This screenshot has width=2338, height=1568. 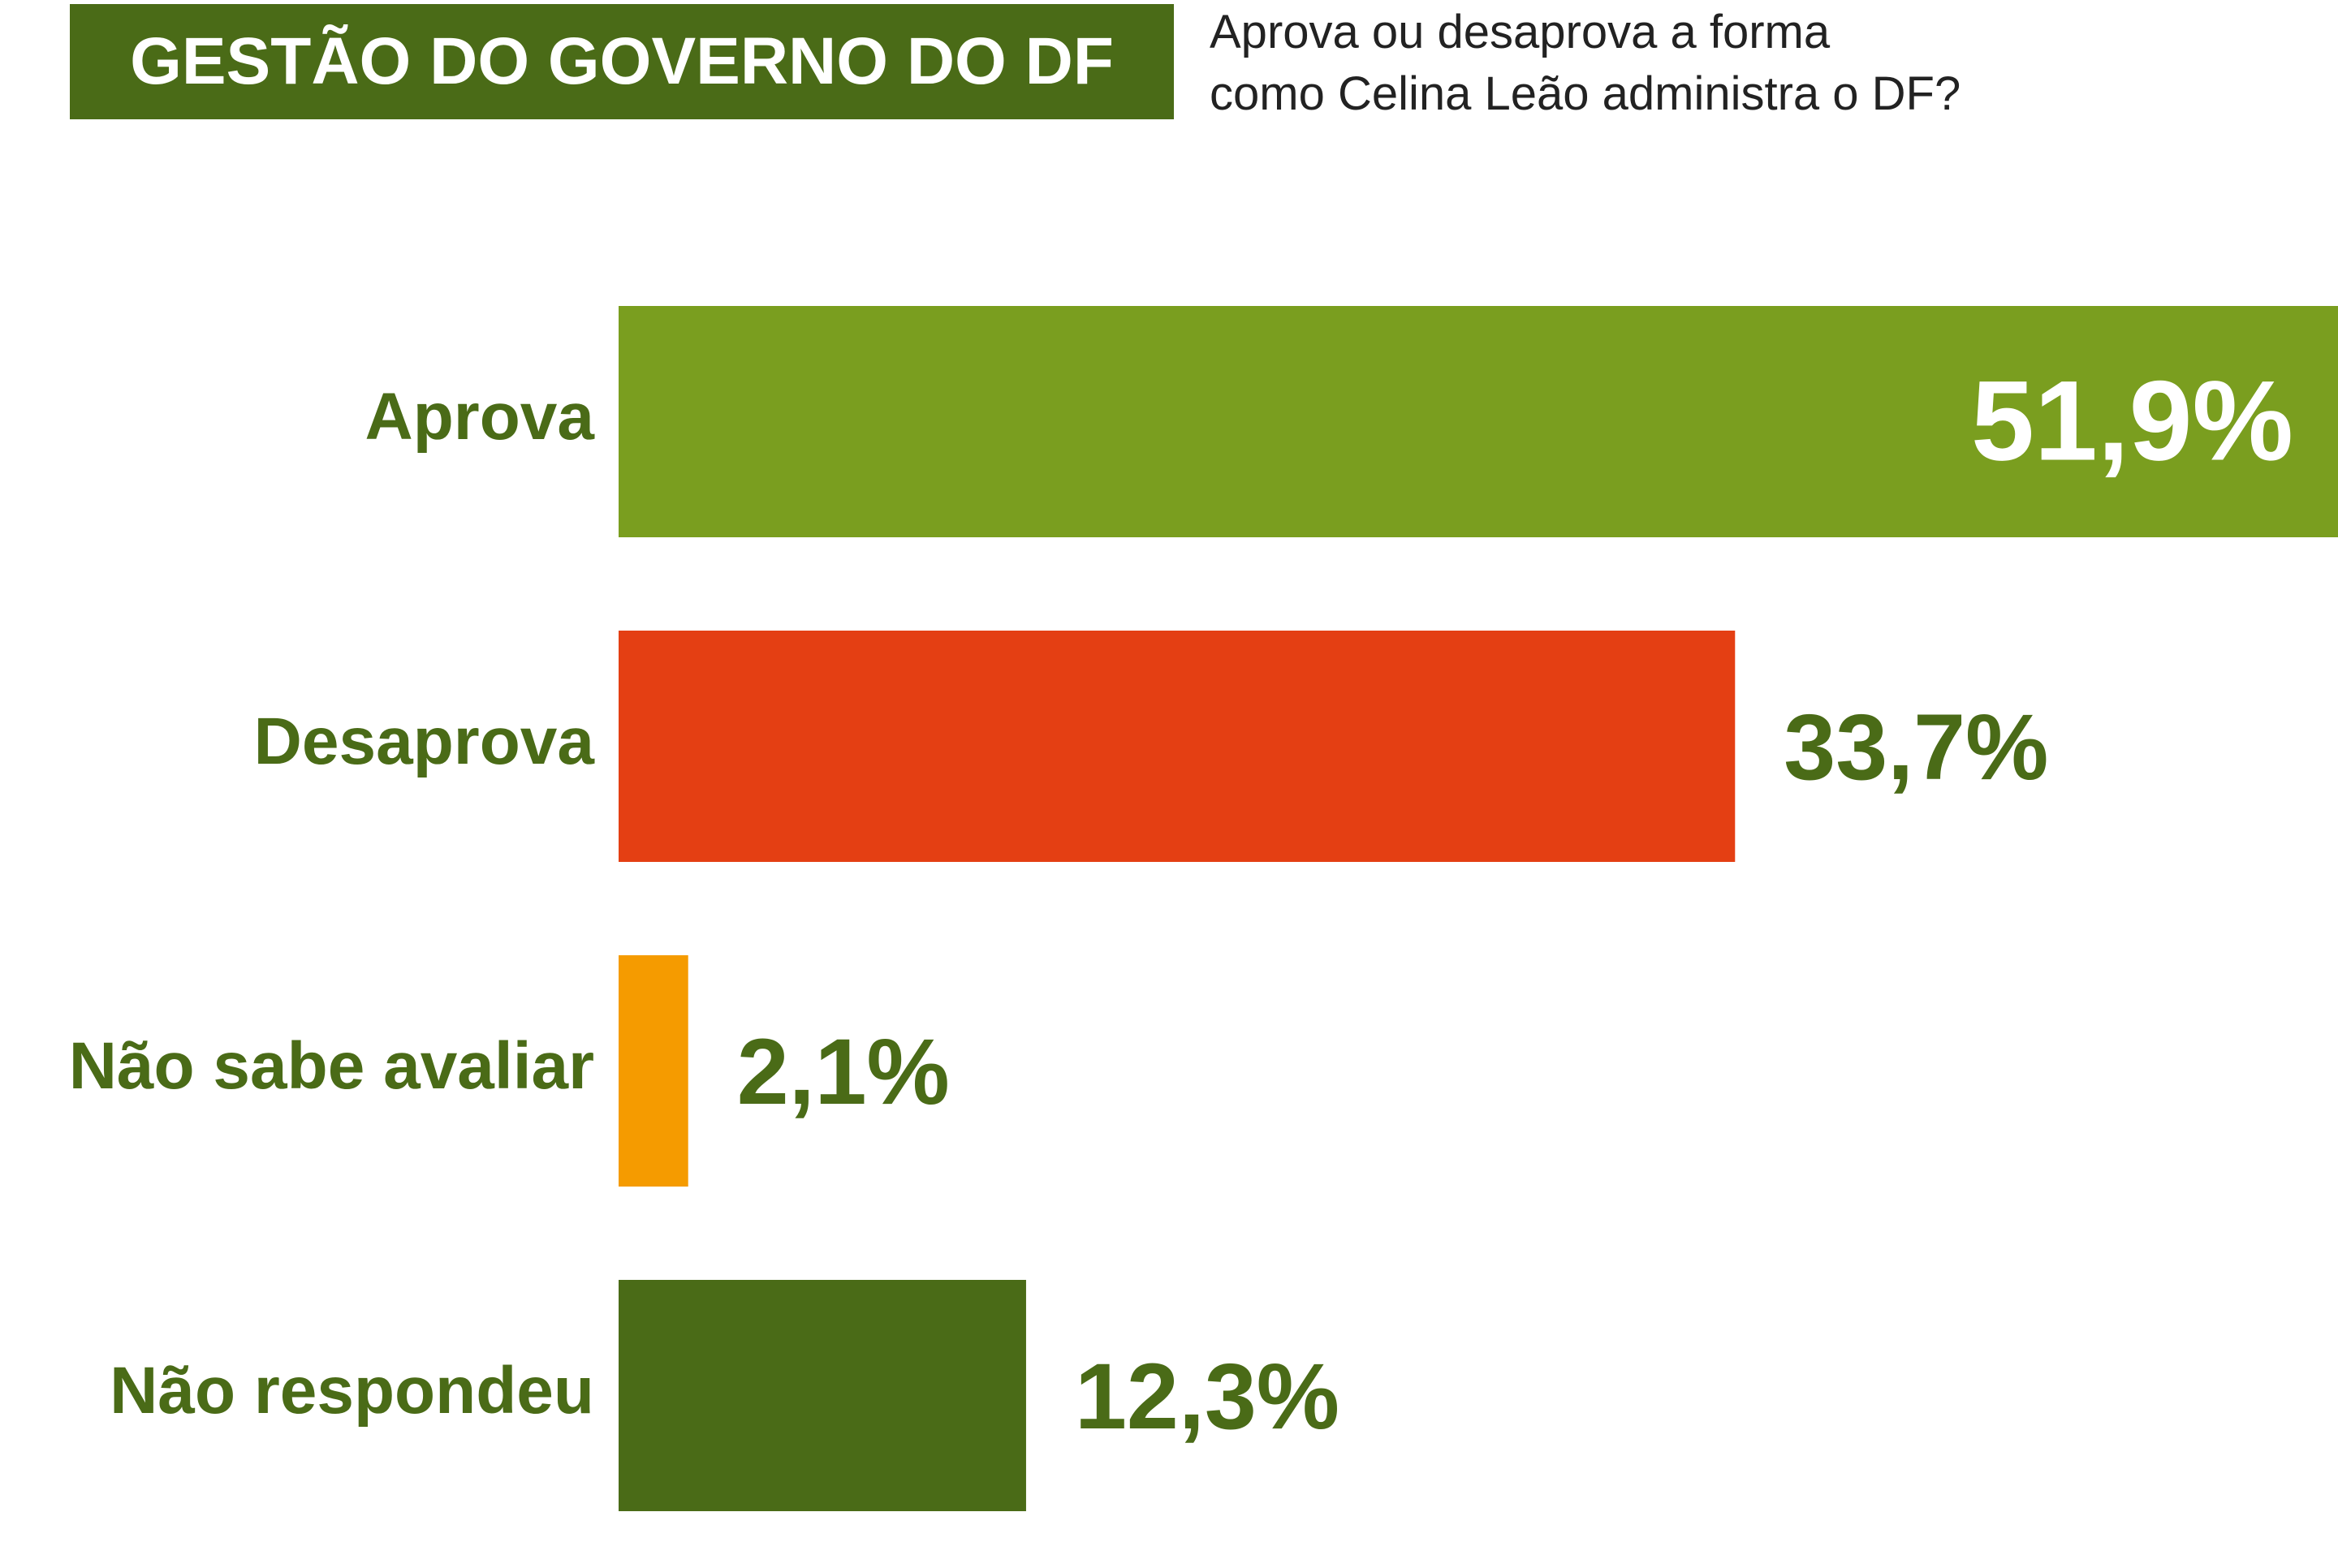 What do you see at coordinates (1207, 1397) in the screenshot?
I see `value-label: 12,3%` at bounding box center [1207, 1397].